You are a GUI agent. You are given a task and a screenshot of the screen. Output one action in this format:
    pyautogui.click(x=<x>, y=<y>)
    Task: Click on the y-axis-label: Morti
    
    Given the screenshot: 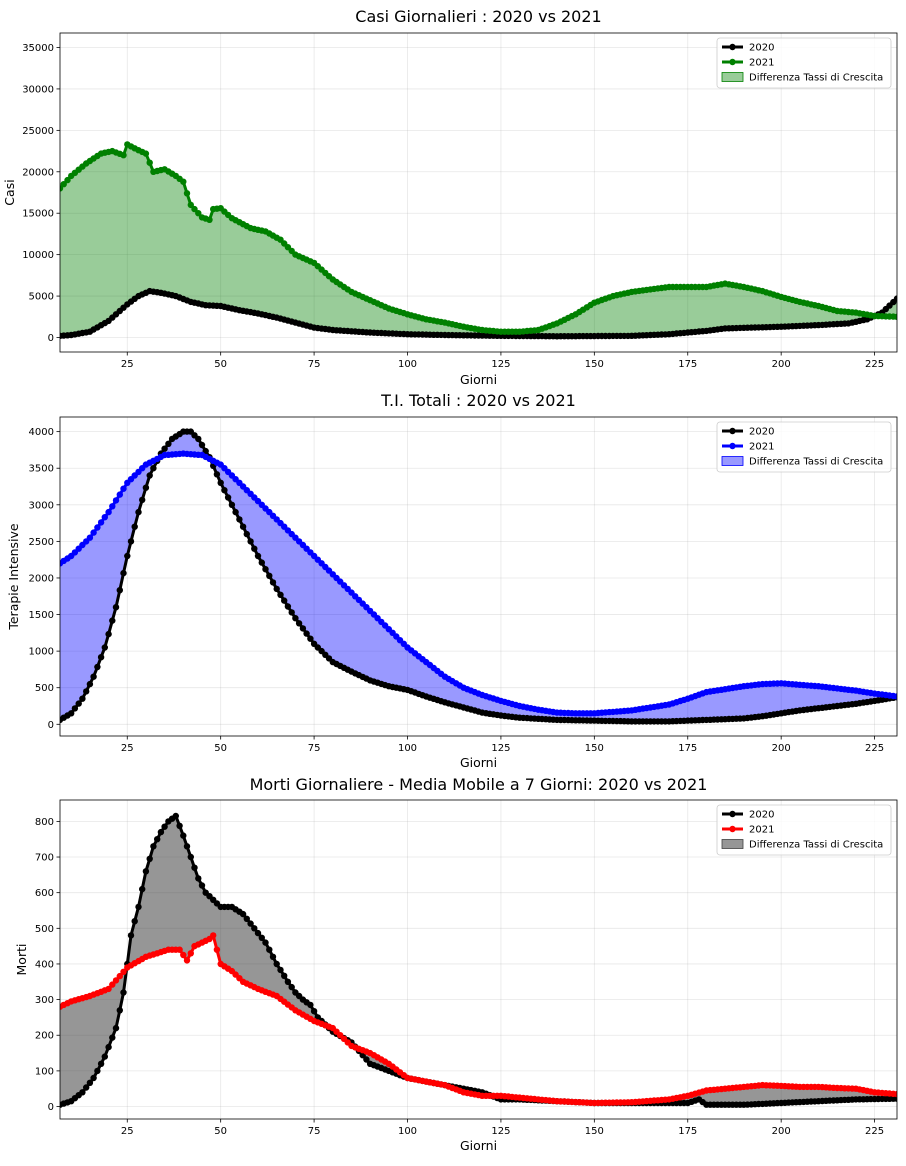 What is the action you would take?
    pyautogui.click(x=21, y=960)
    